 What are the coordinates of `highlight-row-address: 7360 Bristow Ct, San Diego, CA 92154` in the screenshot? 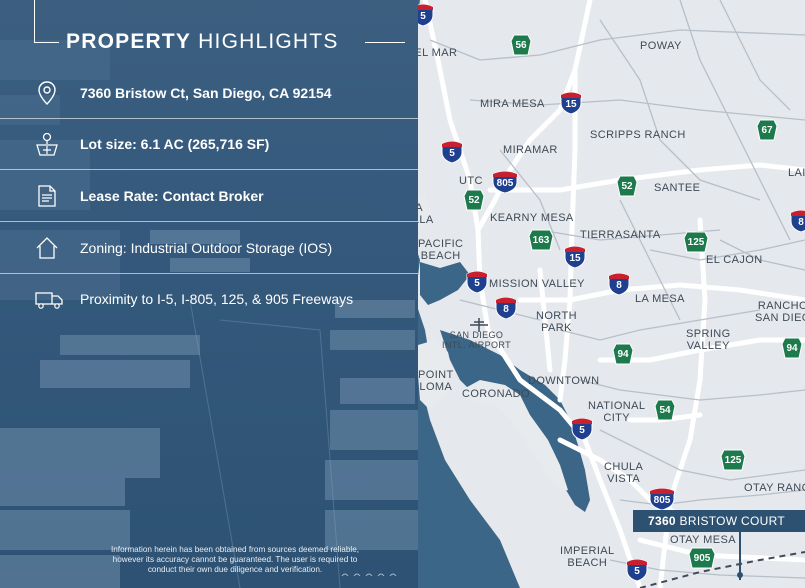 It's located at (209, 93).